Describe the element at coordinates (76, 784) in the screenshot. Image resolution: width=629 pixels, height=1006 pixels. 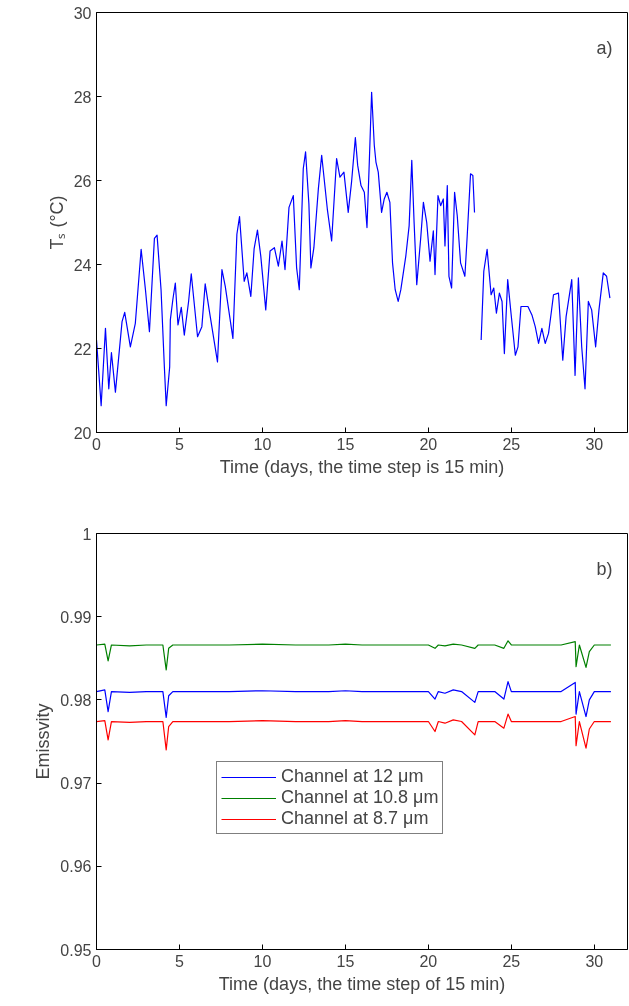
I see `y-tick-label: 0.97` at that location.